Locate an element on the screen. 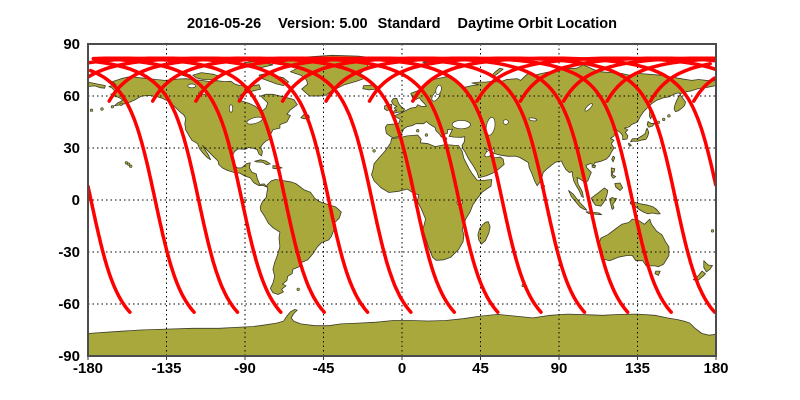  x-tick-label: 0 is located at coordinates (402, 368).